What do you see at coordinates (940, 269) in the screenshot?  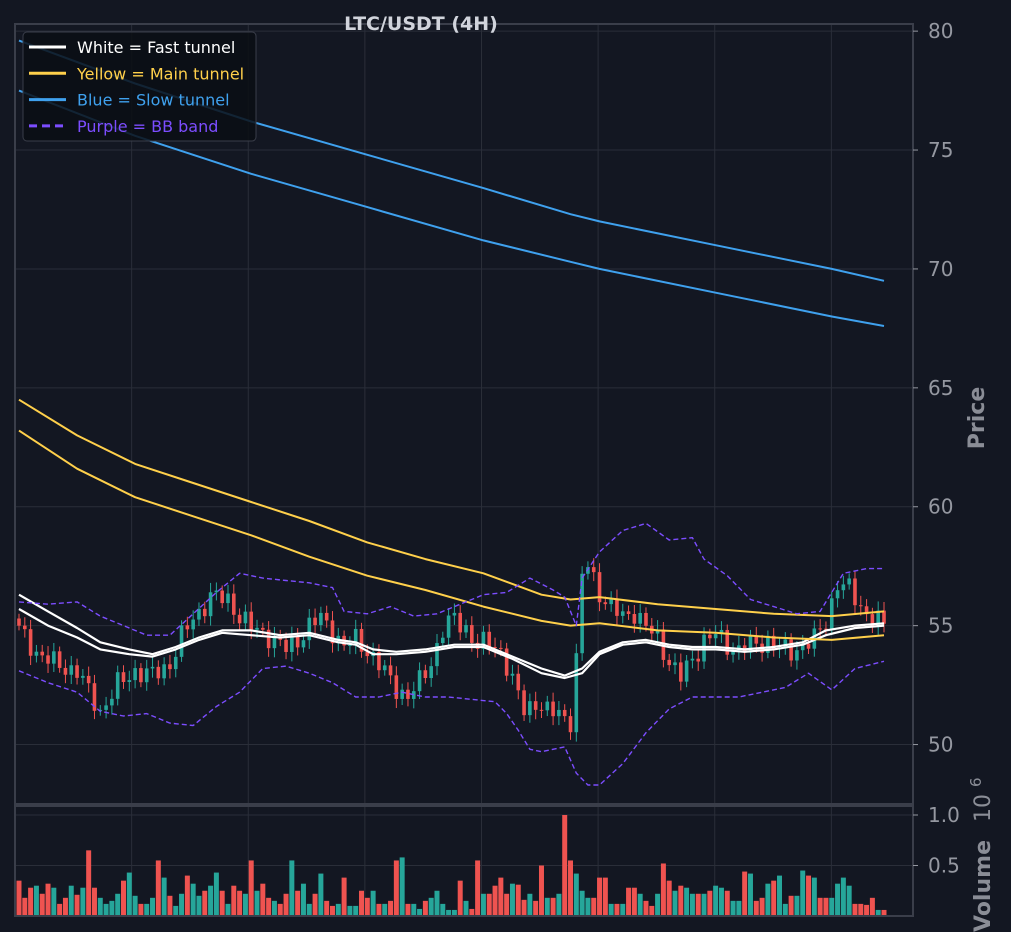 I see `price-tick-label: 70` at bounding box center [940, 269].